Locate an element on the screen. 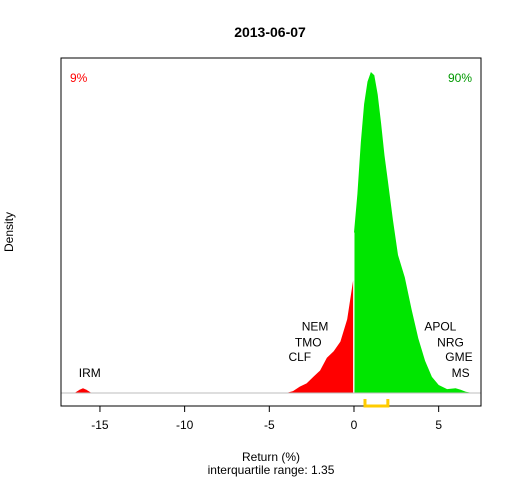 Image resolution: width=512 pixels, height=480 pixels. iqr-bracket is located at coordinates (376, 403).